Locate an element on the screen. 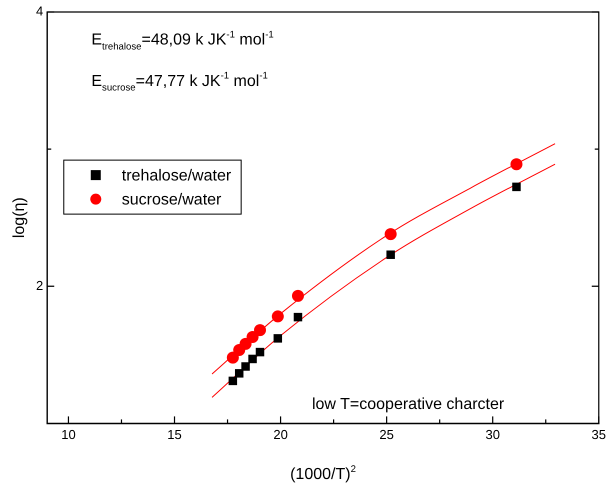  legend-label: trehalose/water is located at coordinates (177, 176).